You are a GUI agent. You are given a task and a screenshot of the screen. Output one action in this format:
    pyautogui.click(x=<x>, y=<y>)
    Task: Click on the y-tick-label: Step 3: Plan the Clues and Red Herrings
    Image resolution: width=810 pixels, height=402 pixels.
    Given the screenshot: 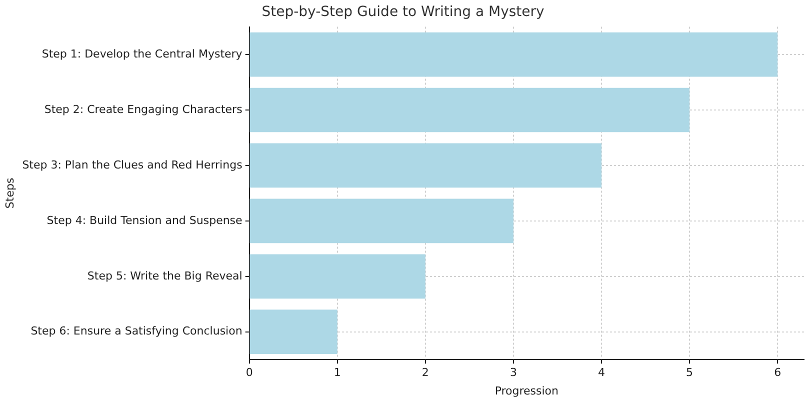 What is the action you would take?
    pyautogui.click(x=132, y=165)
    